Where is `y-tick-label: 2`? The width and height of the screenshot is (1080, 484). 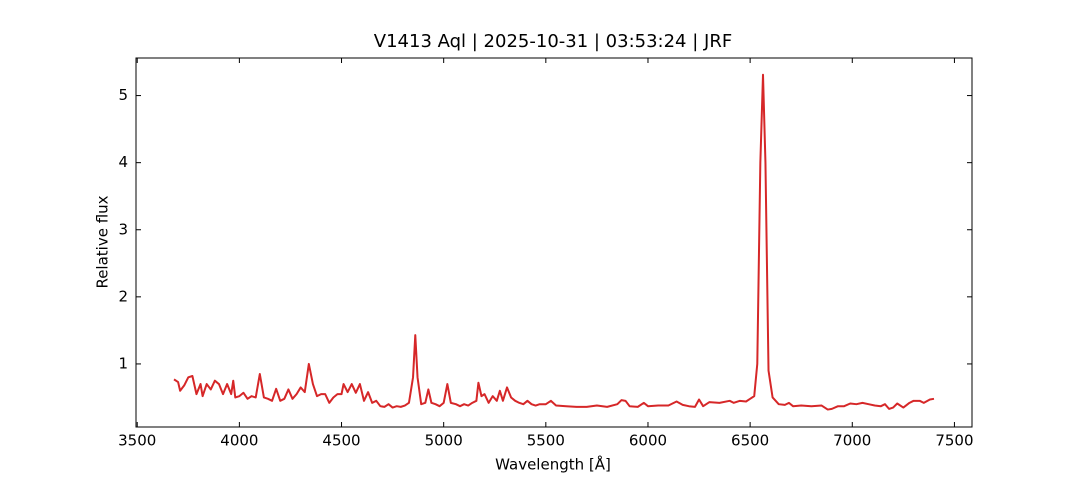 y-tick-label: 2 is located at coordinates (123, 296).